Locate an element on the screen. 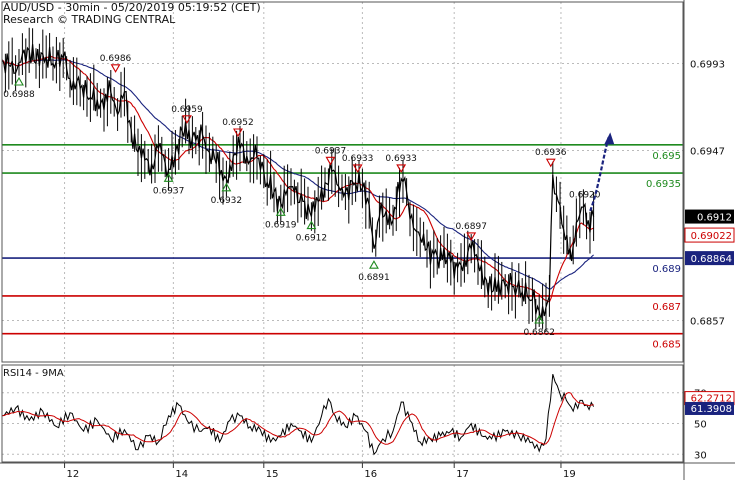  rsi-value-tag is located at coordinates (709, 408).